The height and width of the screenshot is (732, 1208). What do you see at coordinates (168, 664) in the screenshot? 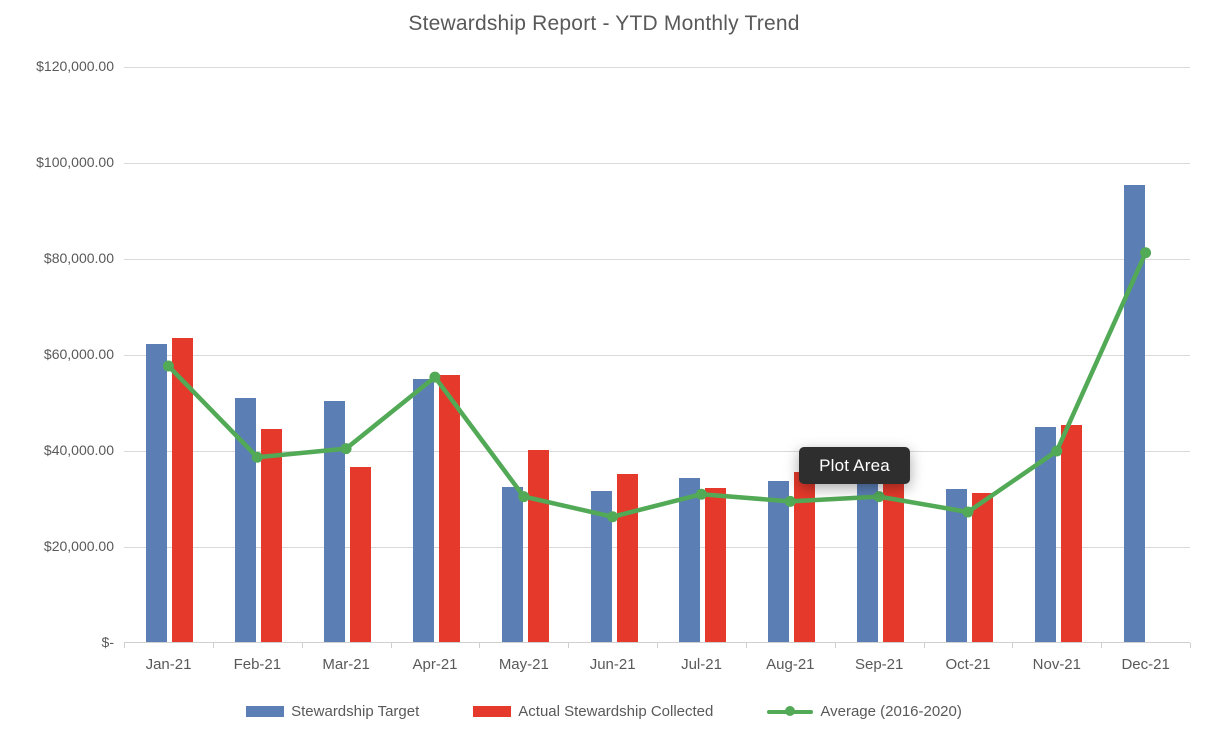
I see `x-axis-tick-label: Jan-21` at bounding box center [168, 664].